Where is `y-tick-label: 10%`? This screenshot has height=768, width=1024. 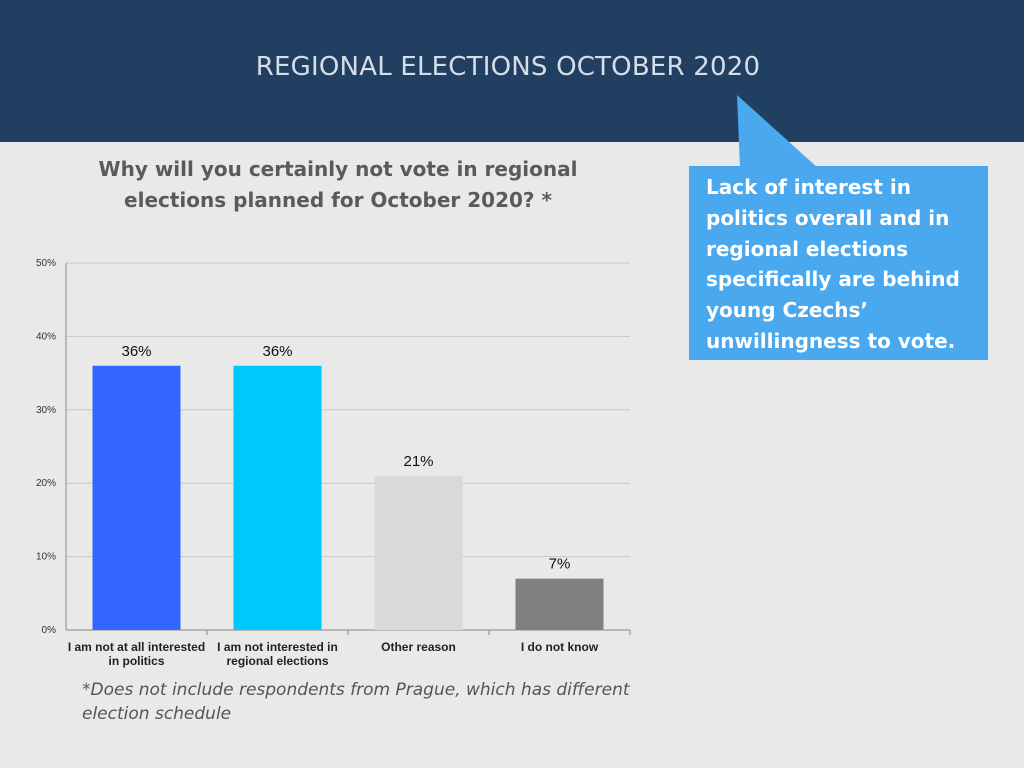
y-tick-label: 10% is located at coordinates (46, 557).